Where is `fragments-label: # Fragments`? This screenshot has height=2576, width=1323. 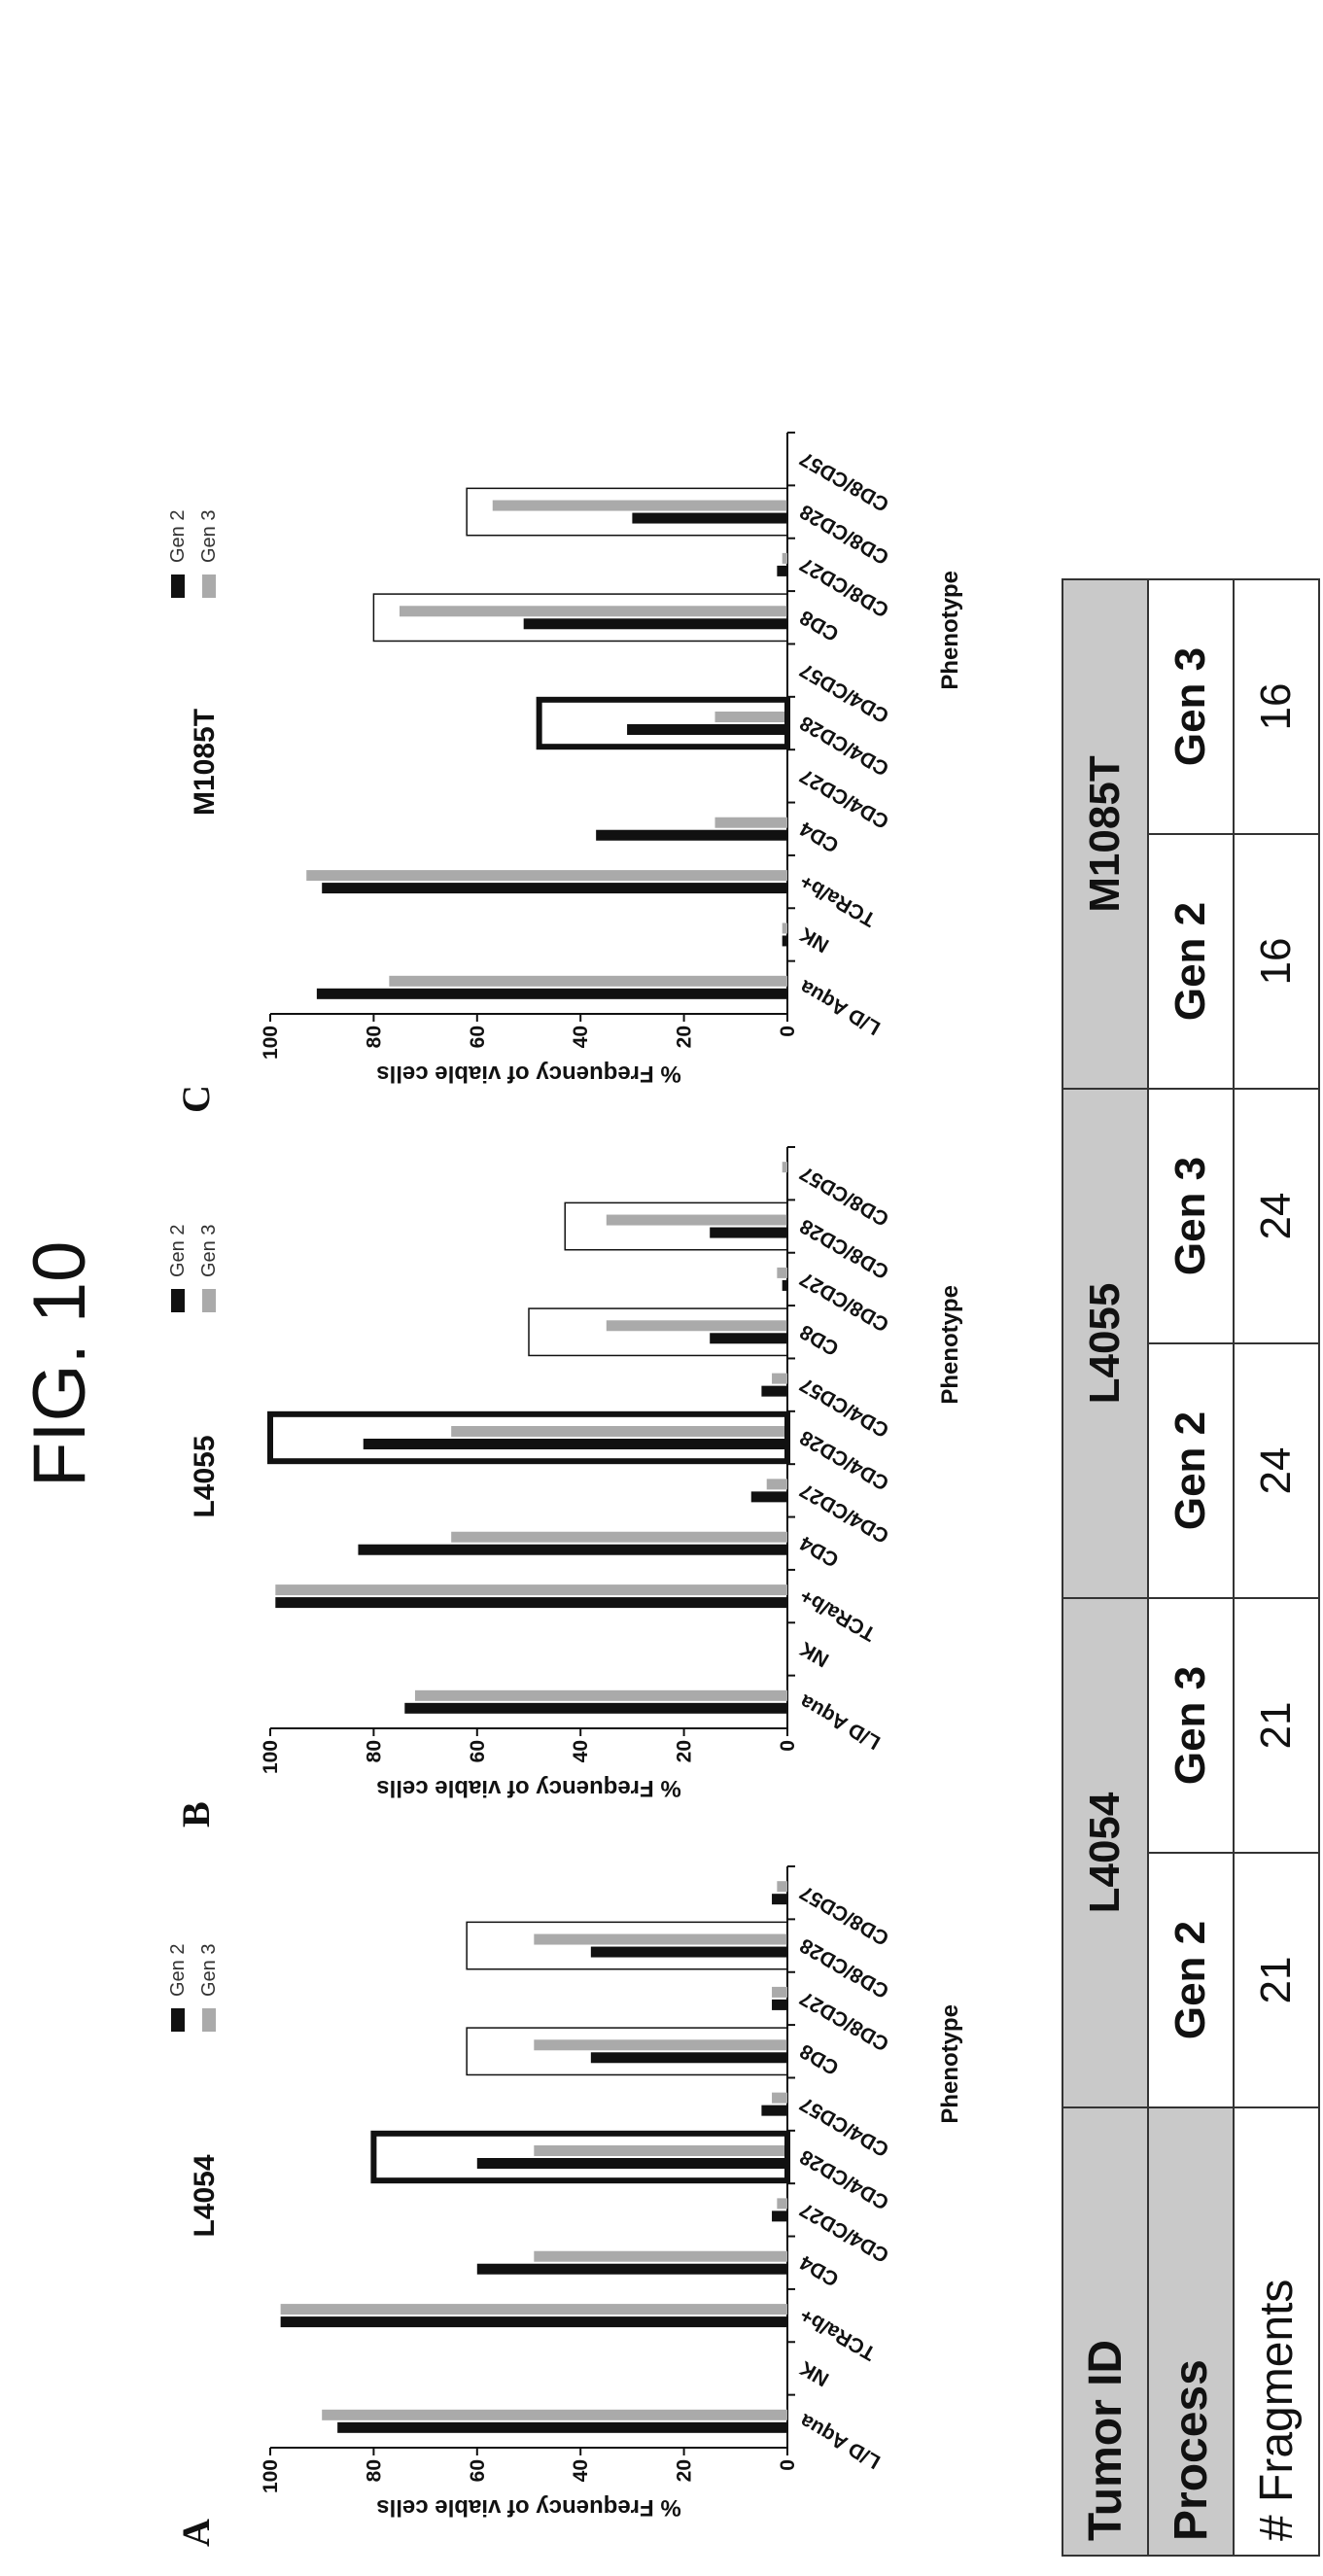 fragments-label: # Fragments is located at coordinates (1276, 2331).